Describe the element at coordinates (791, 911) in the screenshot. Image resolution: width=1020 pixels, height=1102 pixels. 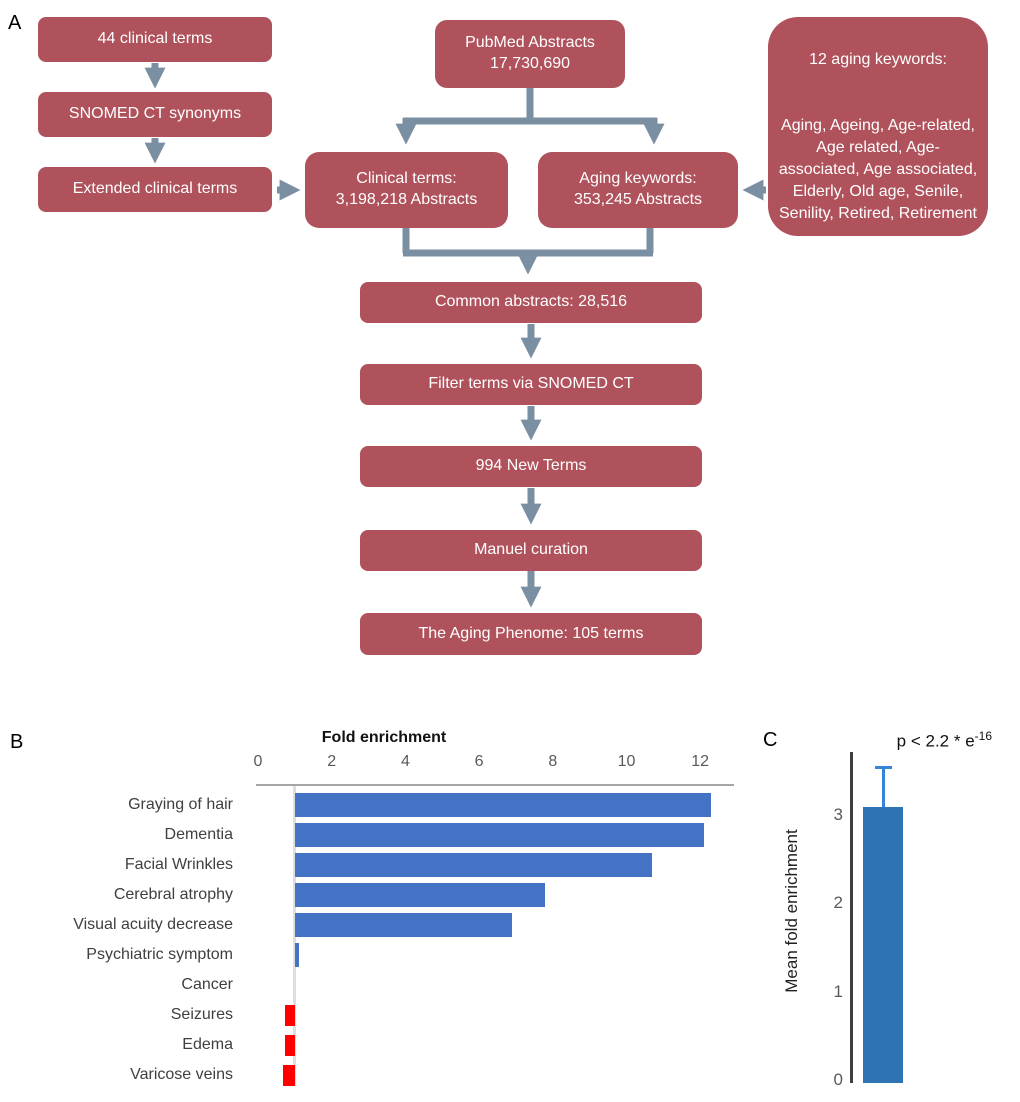
I see `y-axis-title: Mean fold enrichment` at that location.